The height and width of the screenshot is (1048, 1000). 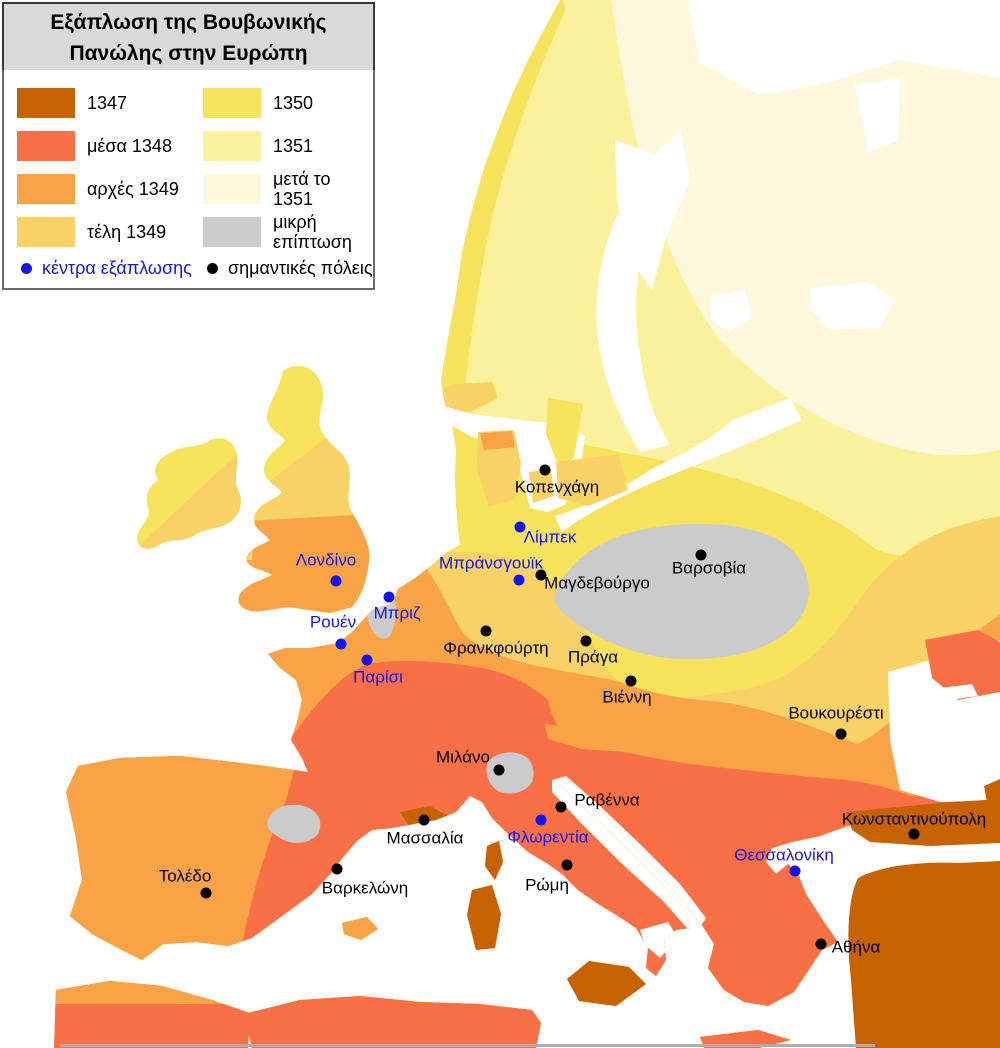 I want to click on adriatic-sea, so click(x=629, y=856).